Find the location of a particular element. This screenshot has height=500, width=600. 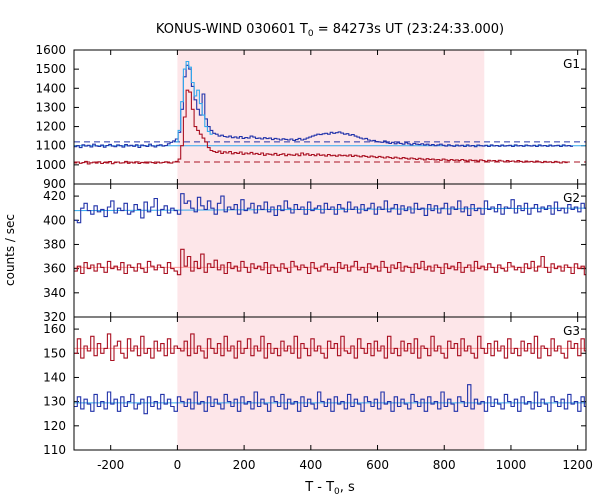

y-tick-label: 1500 is located at coordinates (50, 69).